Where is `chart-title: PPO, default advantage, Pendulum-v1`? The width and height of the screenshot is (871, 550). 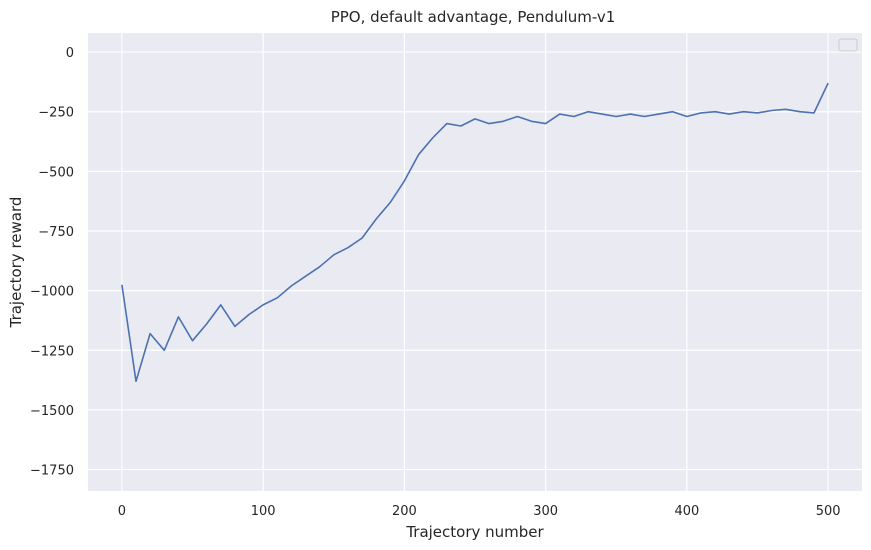
chart-title: PPO, default advantage, Pendulum-v1 is located at coordinates (473, 17).